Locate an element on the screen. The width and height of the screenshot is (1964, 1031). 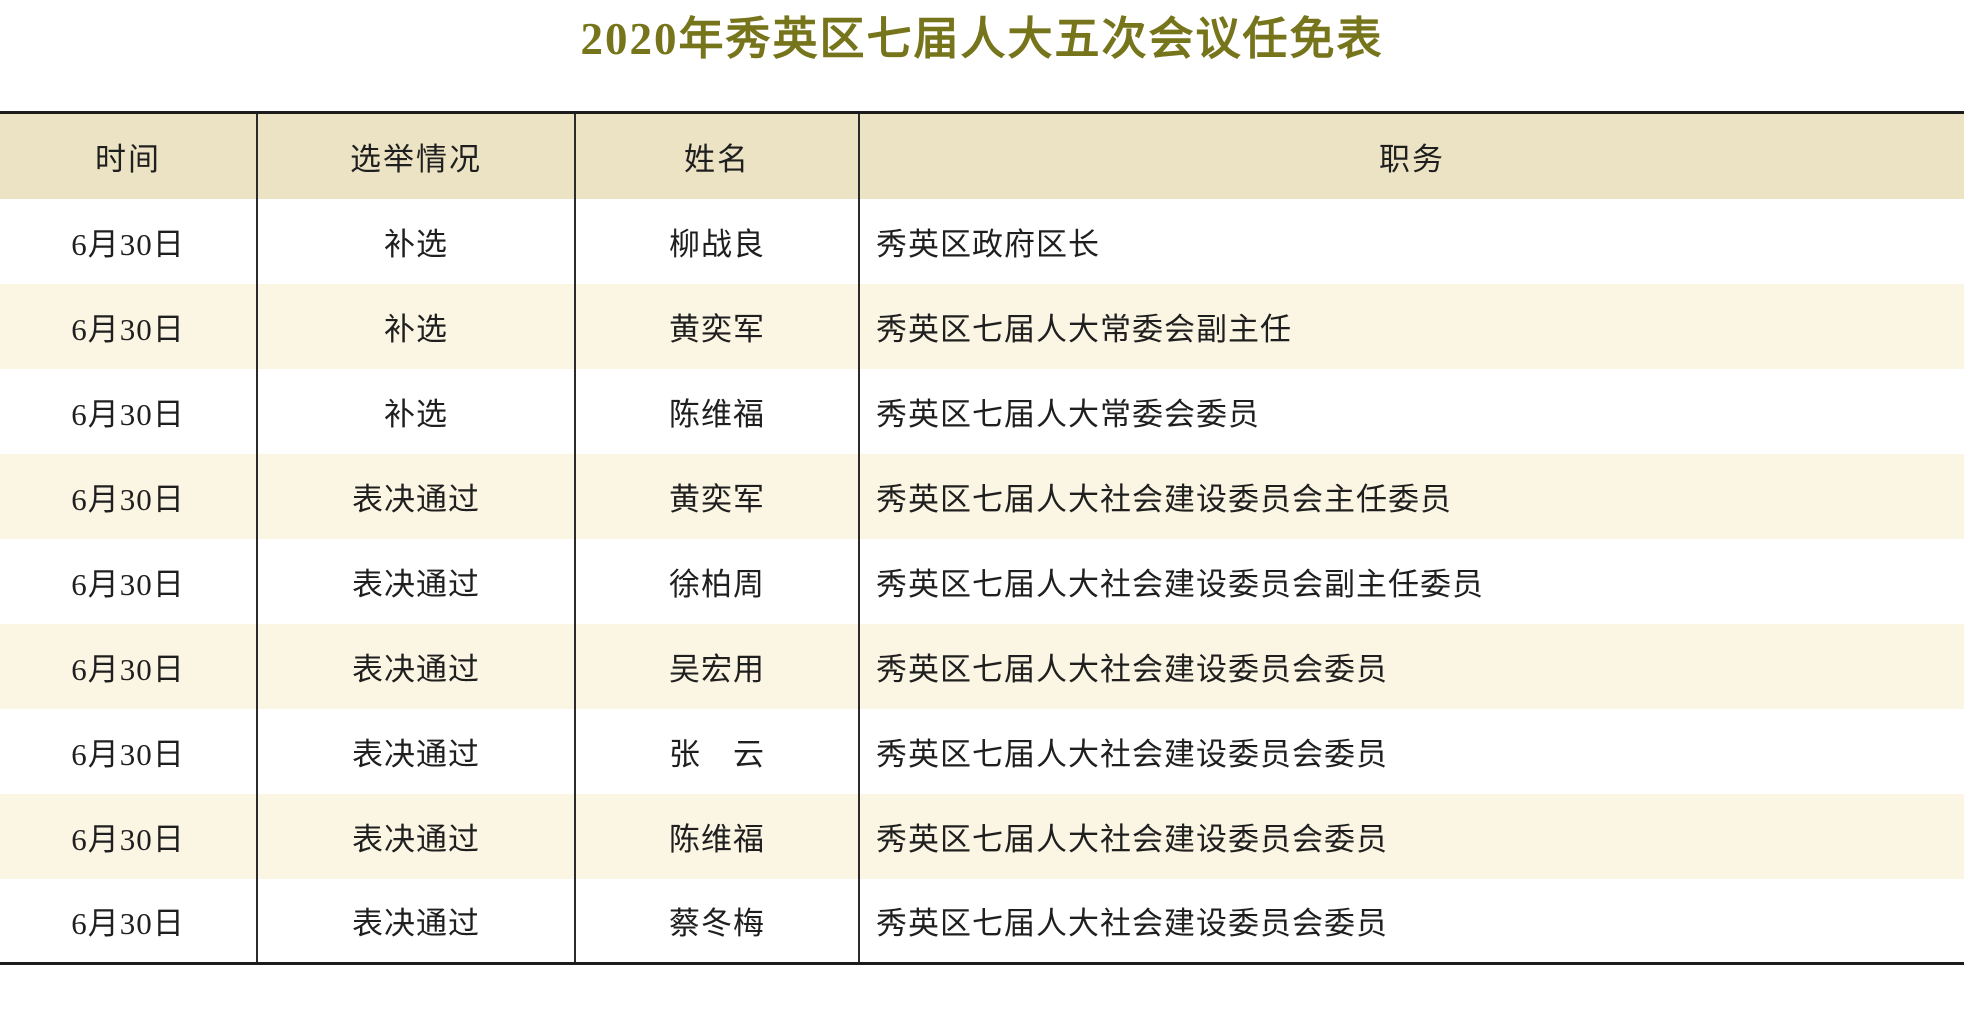
cell-position: 秀英区七届人大社会建设委员会主任委员 is located at coordinates (1411, 496).